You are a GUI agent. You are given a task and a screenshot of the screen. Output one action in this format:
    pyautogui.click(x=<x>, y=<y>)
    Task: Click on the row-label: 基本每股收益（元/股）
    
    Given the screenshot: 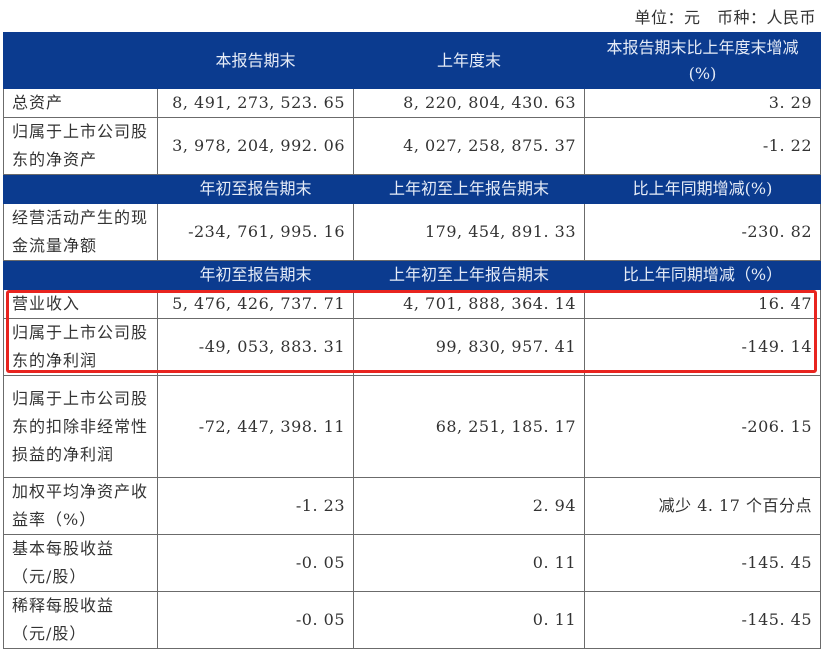 What is the action you would take?
    pyautogui.click(x=80, y=563)
    